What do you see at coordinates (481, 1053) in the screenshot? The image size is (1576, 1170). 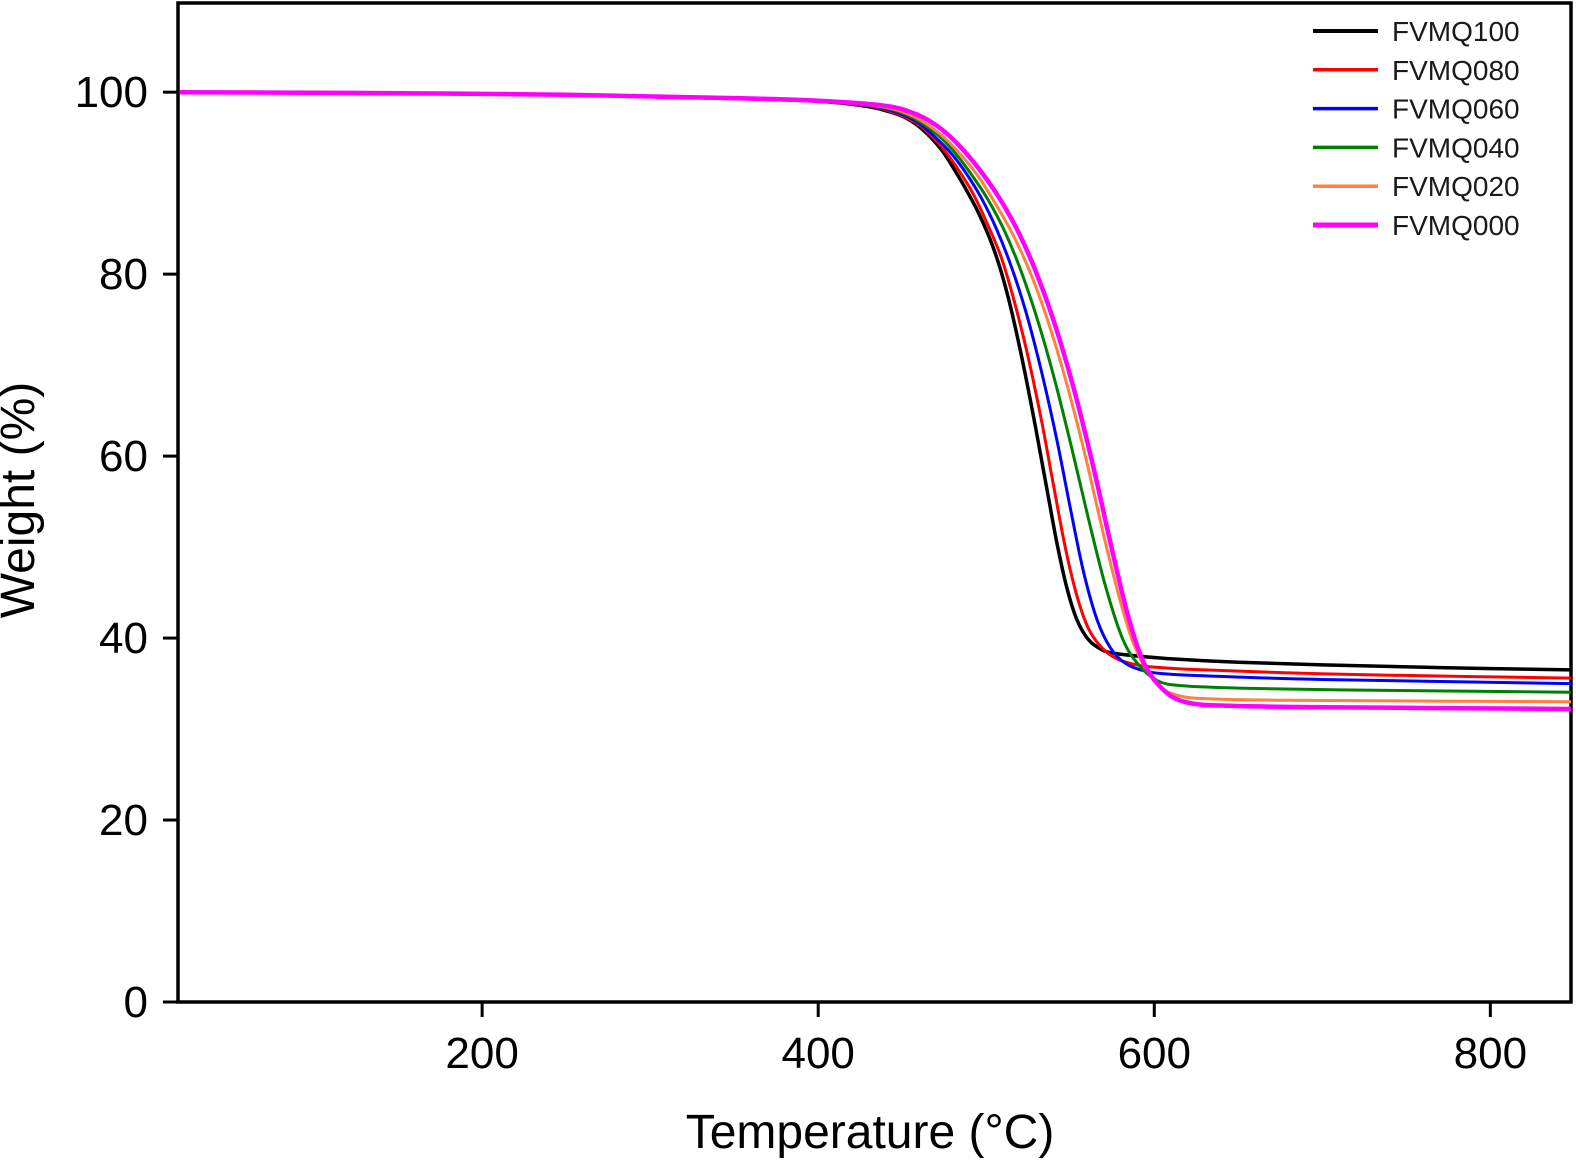 I see `x-tick-label: 200` at bounding box center [481, 1053].